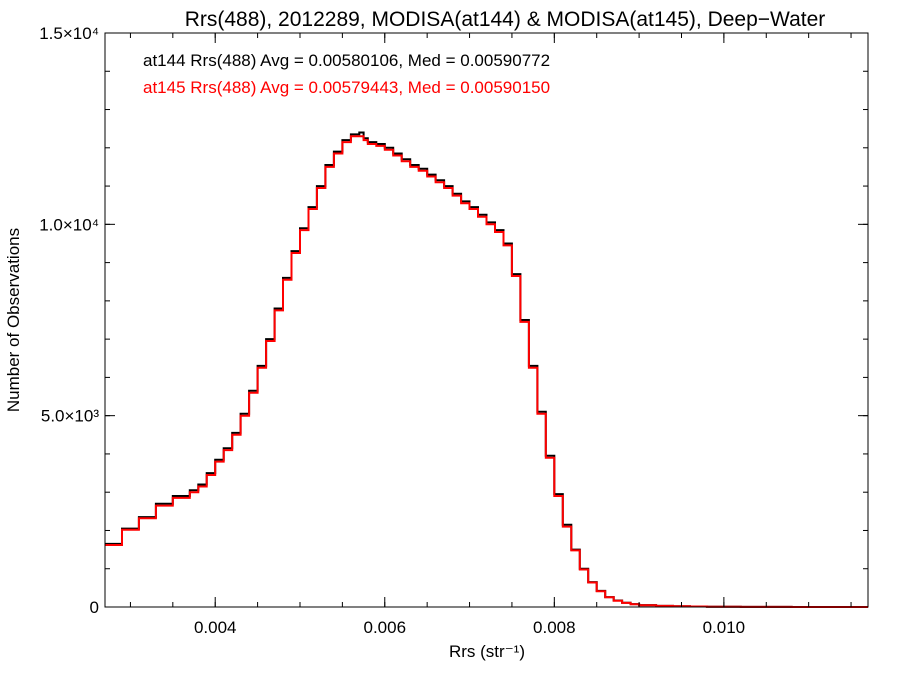 This screenshot has width=900, height=675. I want to click on y-tick-label: 1.5×10⁴, so click(69, 33).